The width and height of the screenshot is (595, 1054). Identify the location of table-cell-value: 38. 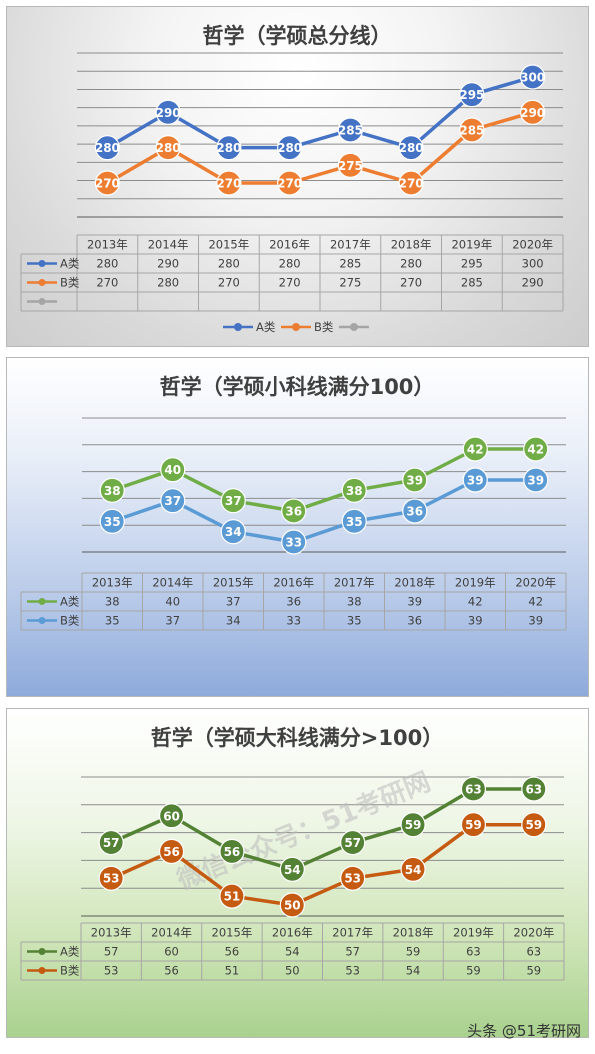
(112, 602).